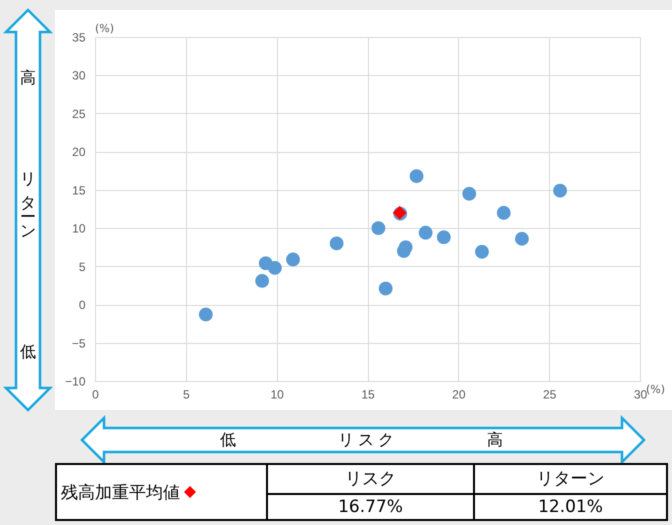 The image size is (672, 525). Describe the element at coordinates (641, 395) in the screenshot. I see `x-tick-label: 30` at that location.